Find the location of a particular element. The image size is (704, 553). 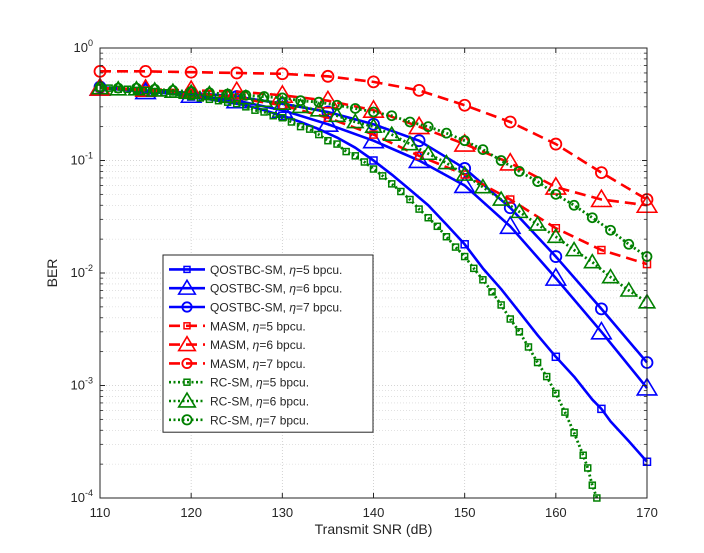

legend-label: RC-SM, η=6 bpcu. is located at coordinates (259, 402).